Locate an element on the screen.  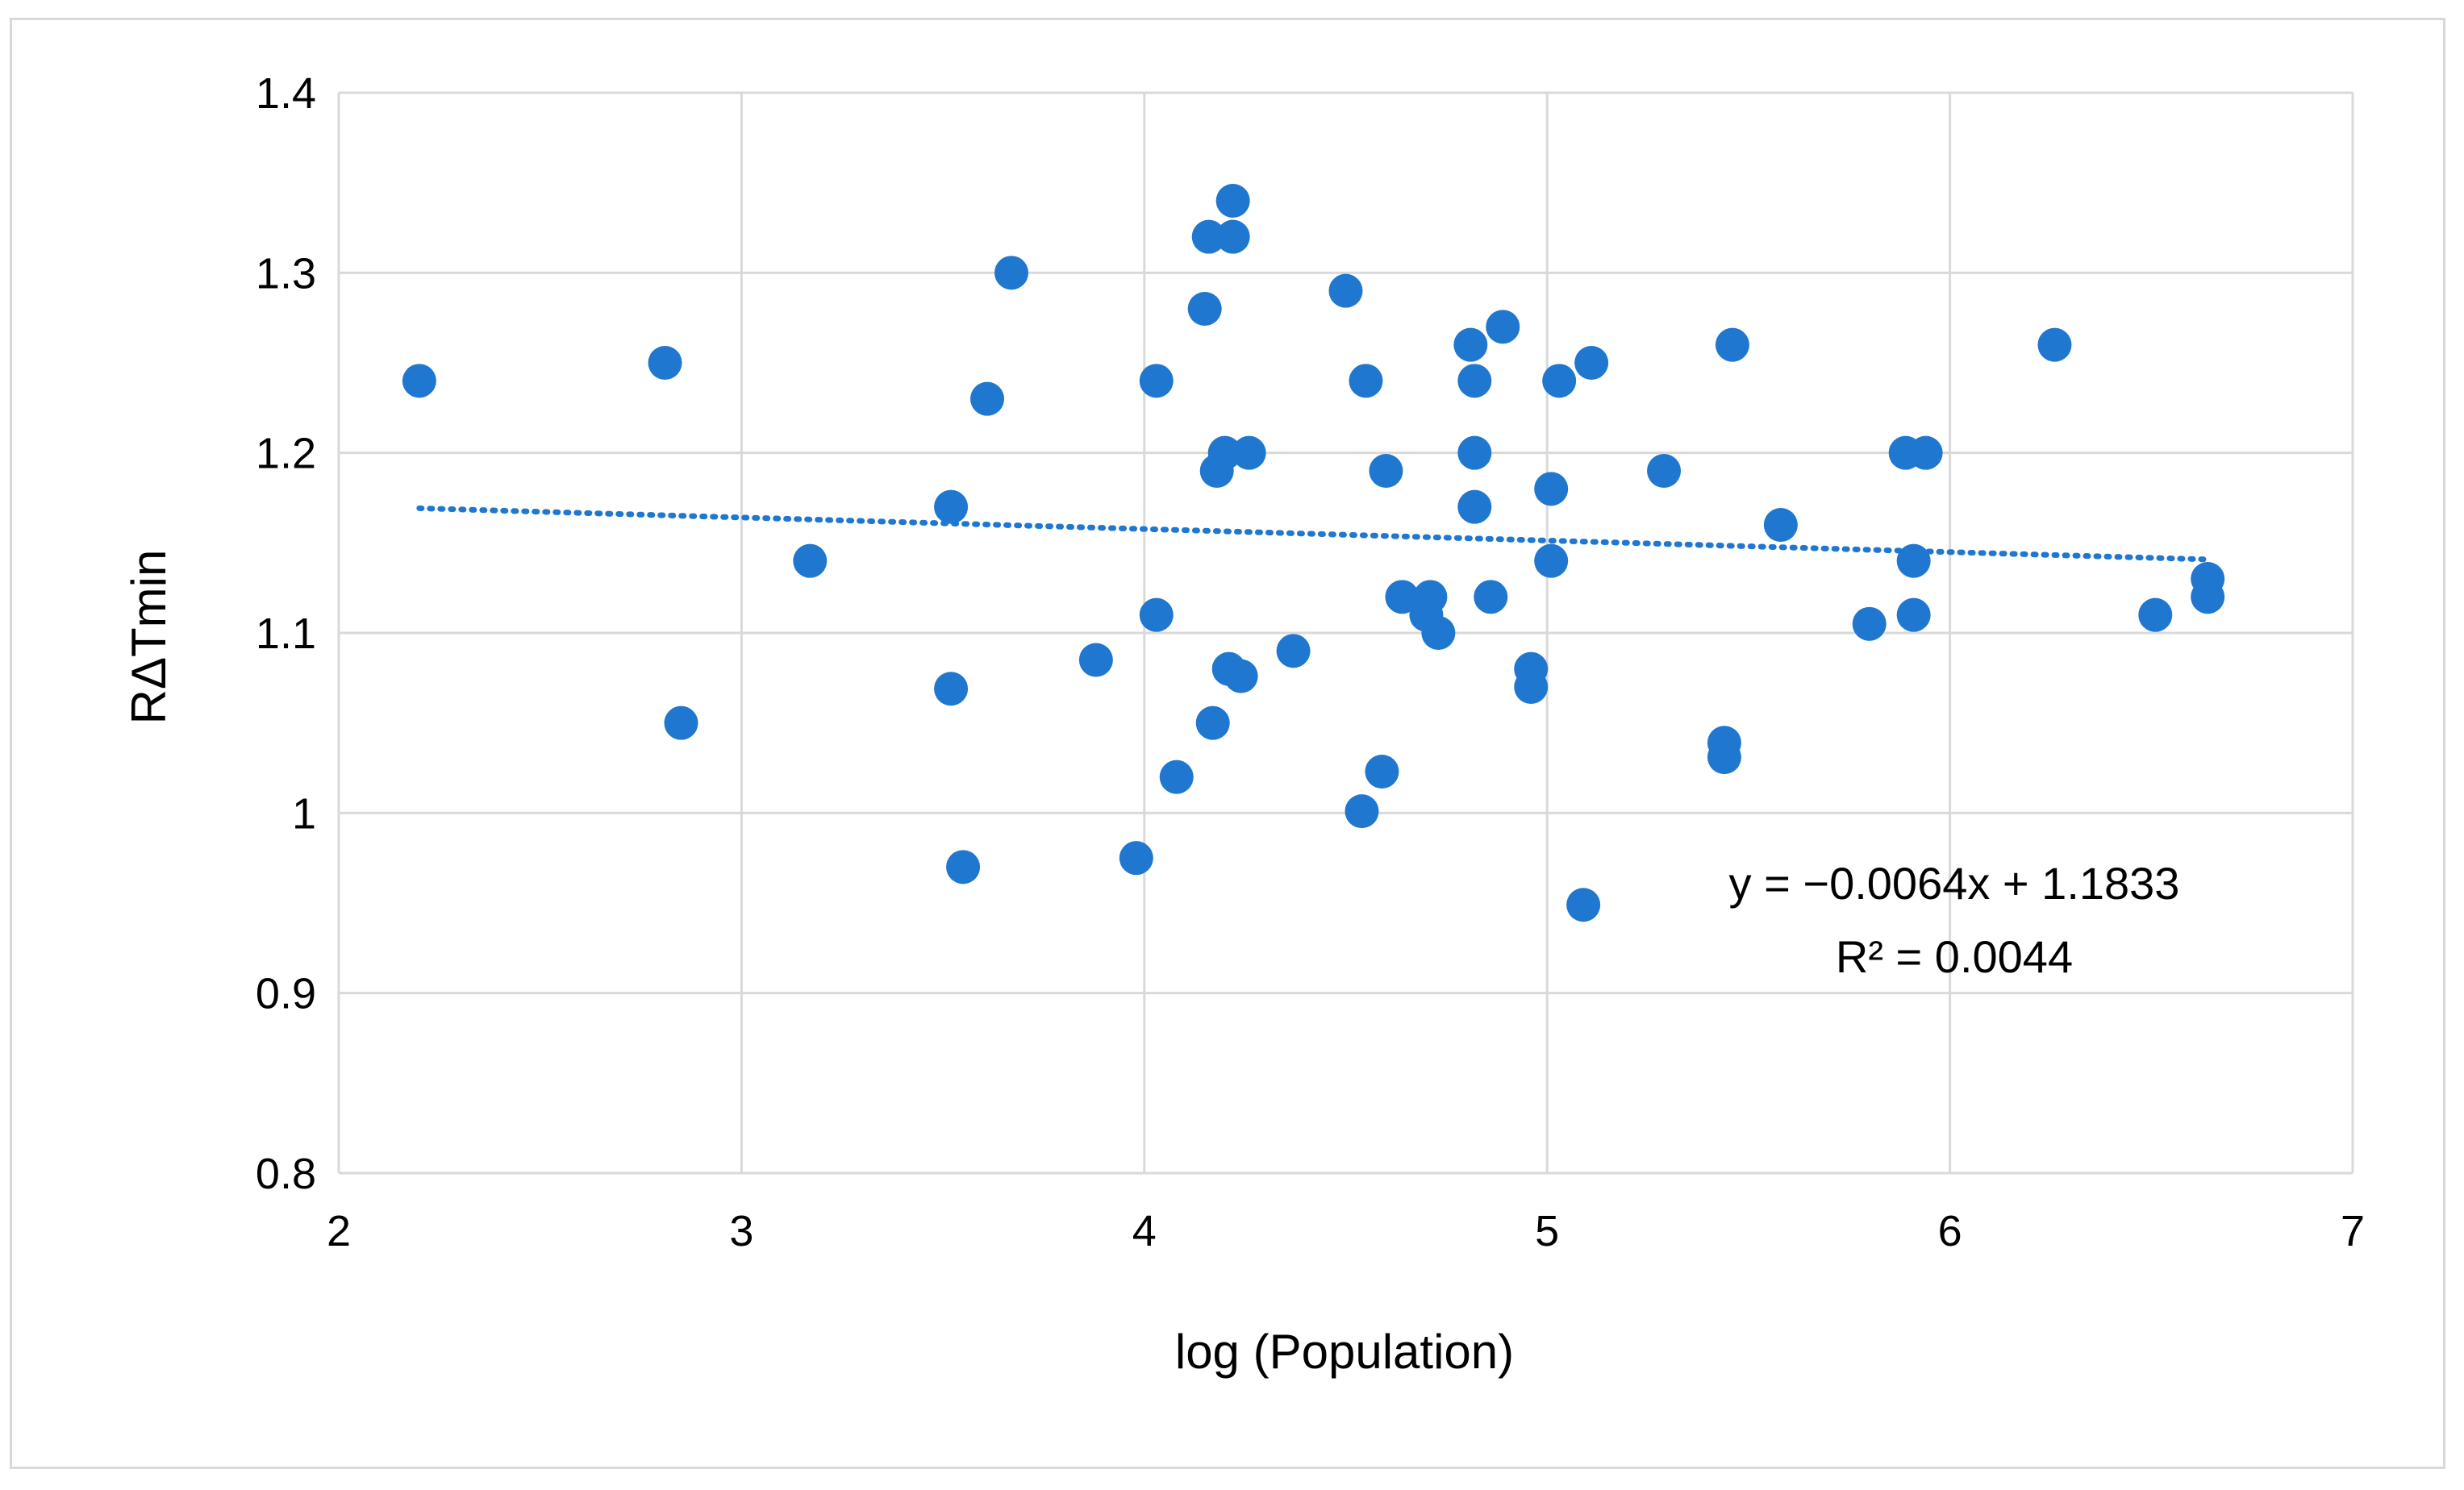
x-tick-label: 4 is located at coordinates (1144, 1231).